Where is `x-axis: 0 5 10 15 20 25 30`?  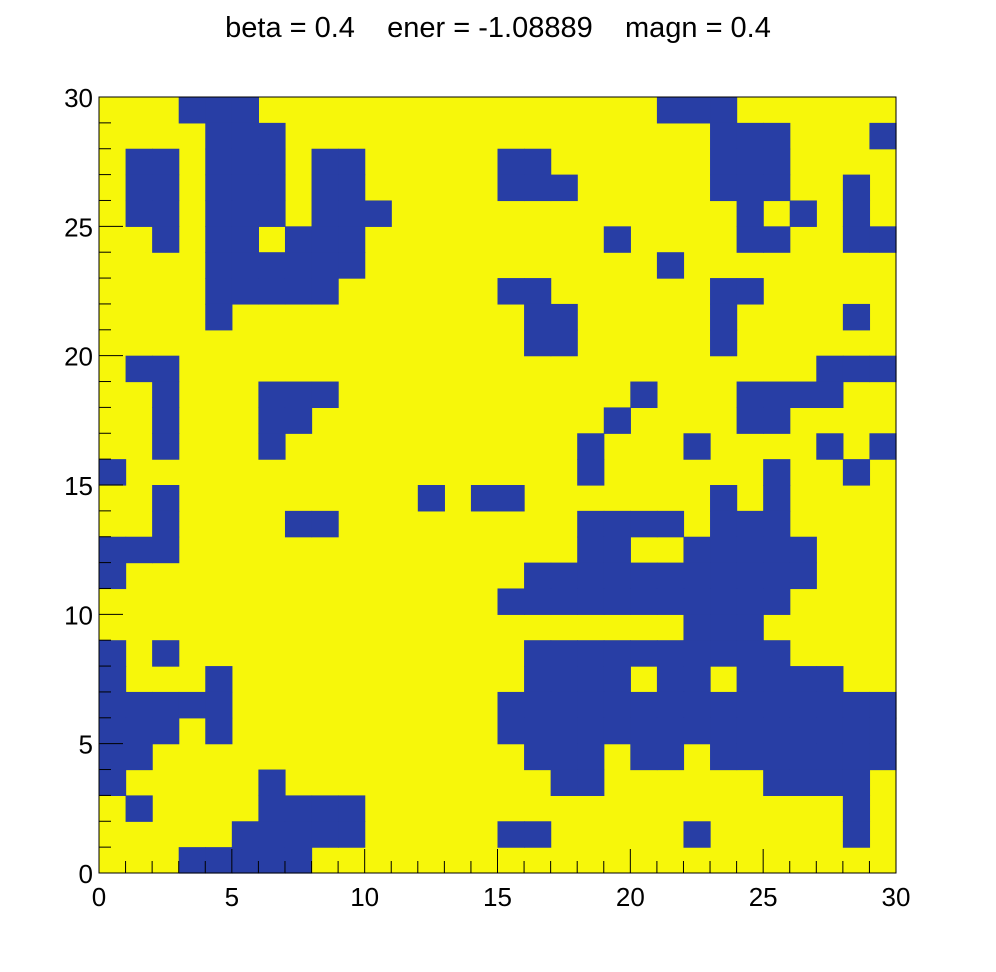
x-axis: 0 5 10 15 20 25 30 is located at coordinates (501, 880).